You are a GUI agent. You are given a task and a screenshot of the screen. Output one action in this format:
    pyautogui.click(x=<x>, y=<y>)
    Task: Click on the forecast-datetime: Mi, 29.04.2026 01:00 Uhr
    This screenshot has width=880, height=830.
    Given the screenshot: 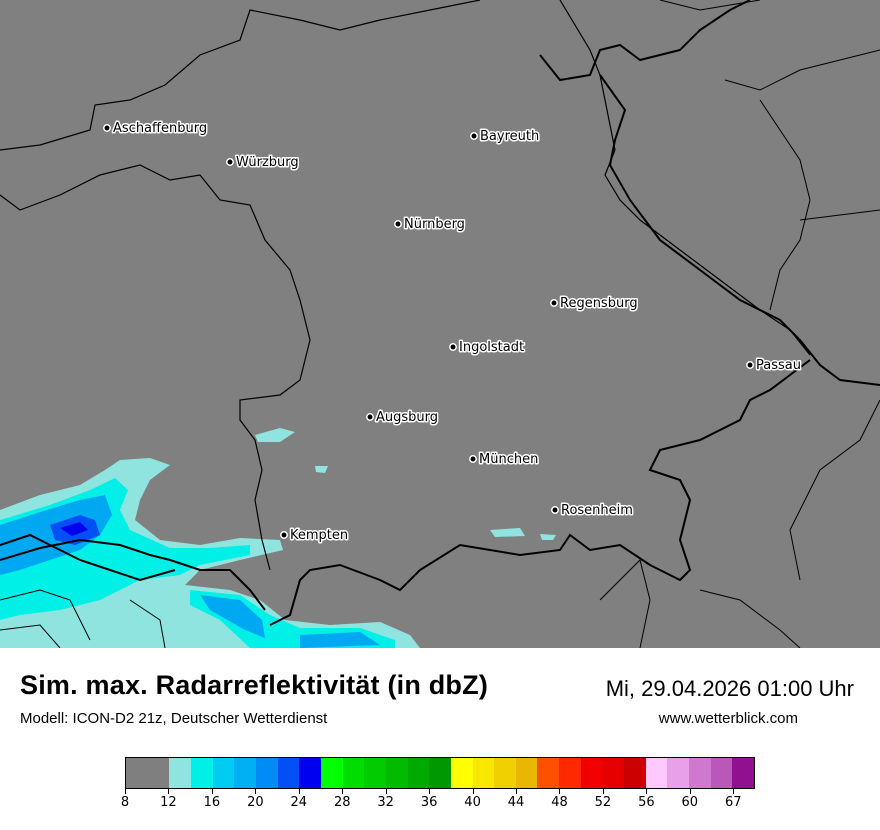 What is the action you would take?
    pyautogui.click(x=729, y=688)
    